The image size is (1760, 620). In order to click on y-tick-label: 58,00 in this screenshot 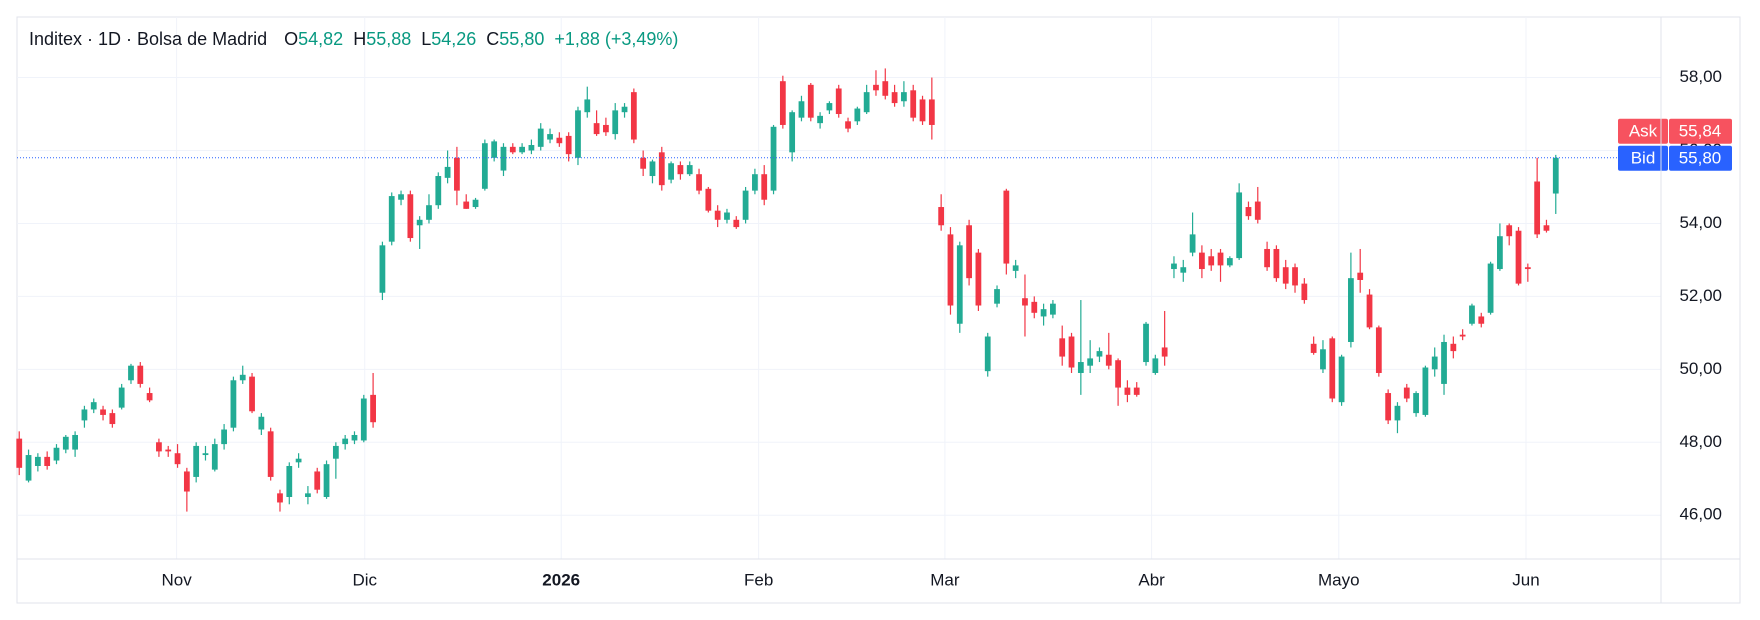, I will do `click(1700, 76)`.